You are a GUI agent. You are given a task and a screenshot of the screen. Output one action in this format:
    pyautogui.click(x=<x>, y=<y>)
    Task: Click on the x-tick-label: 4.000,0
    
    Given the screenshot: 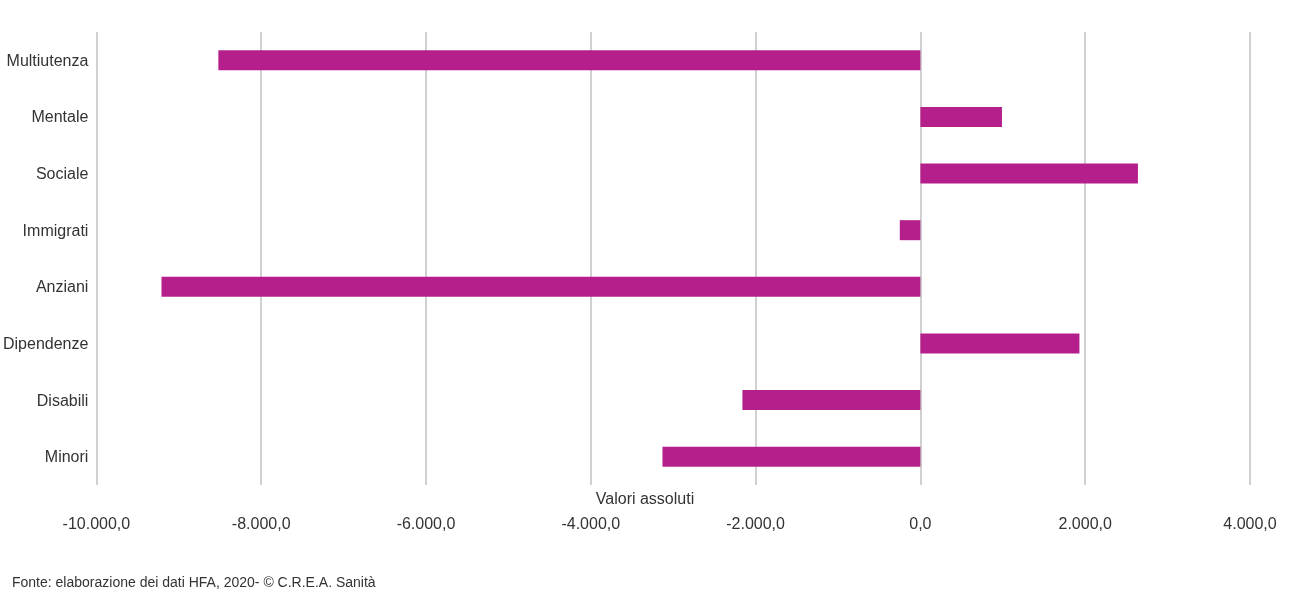 What is the action you would take?
    pyautogui.click(x=1250, y=523)
    